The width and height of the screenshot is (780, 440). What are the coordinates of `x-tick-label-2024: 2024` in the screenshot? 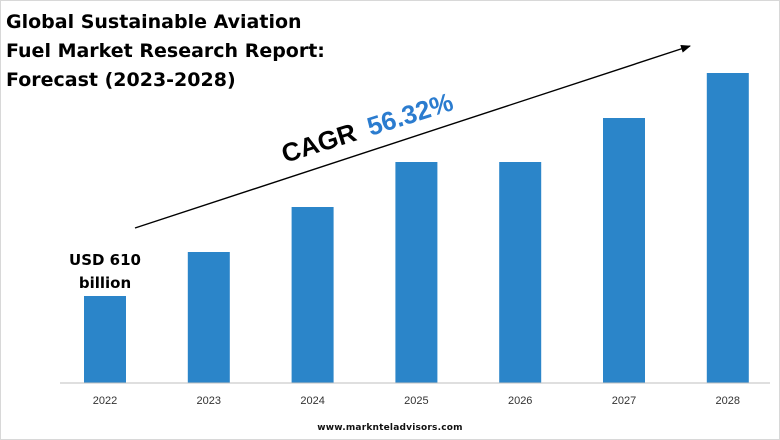 It's located at (312, 401).